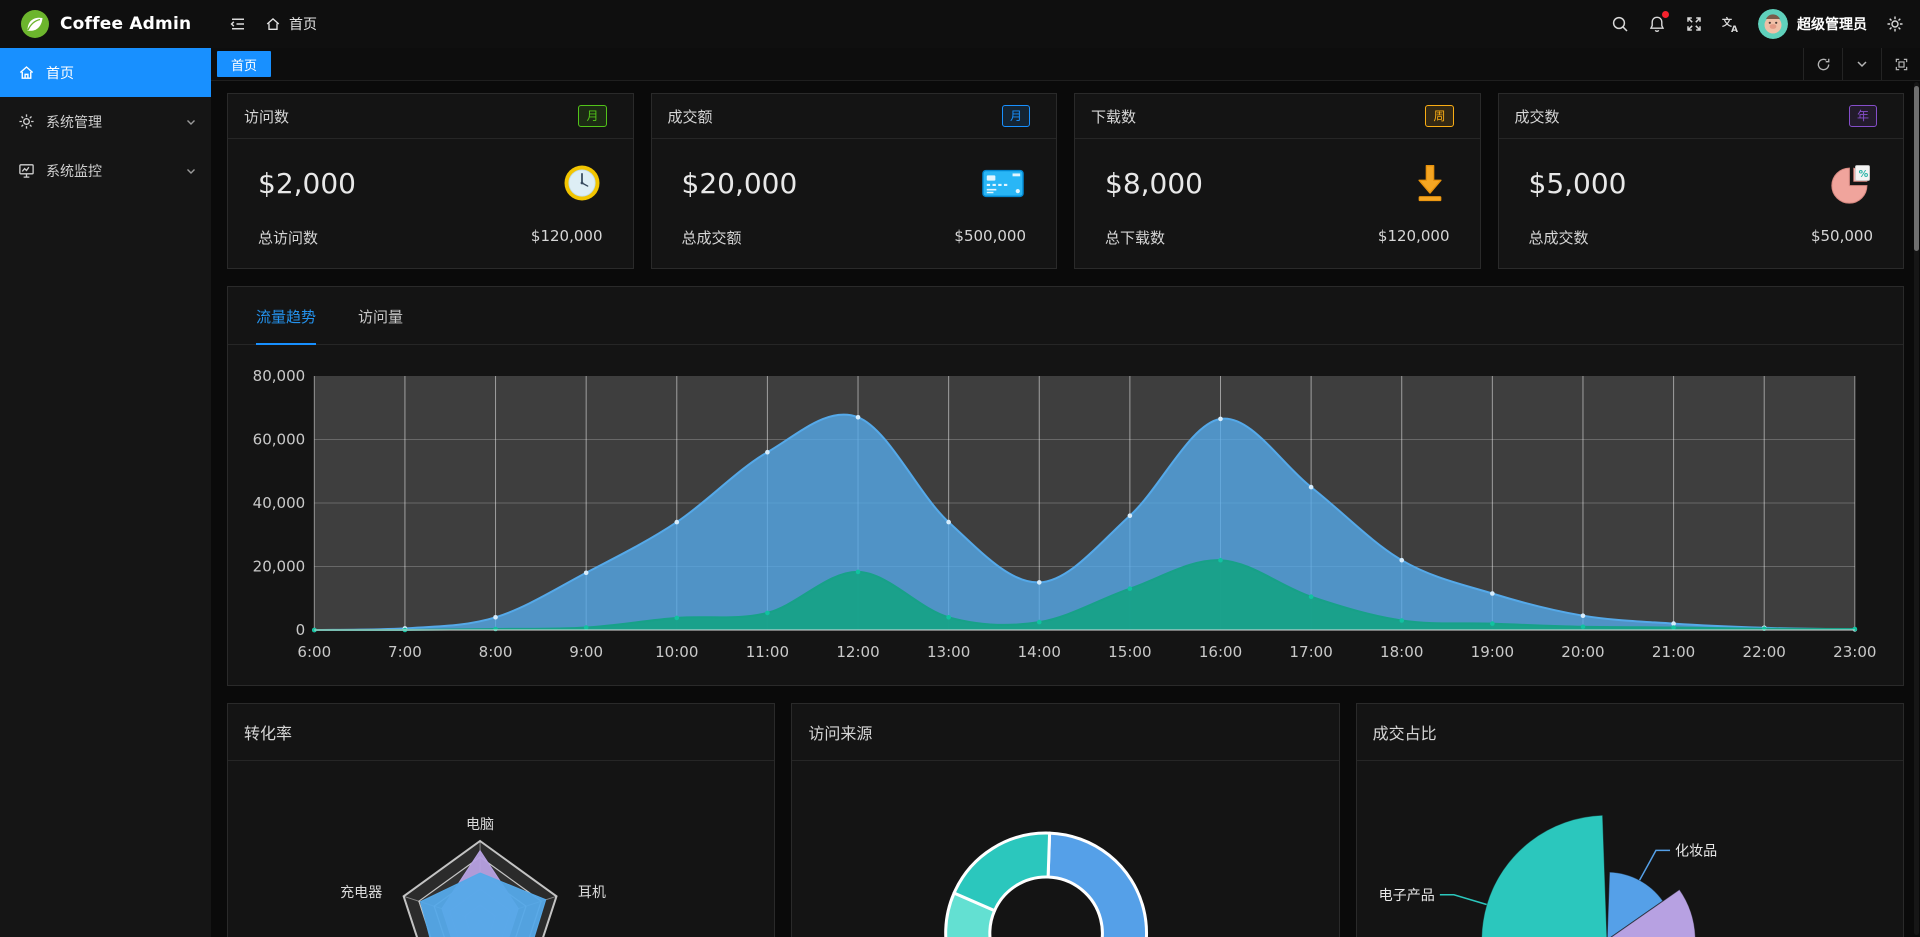  Describe the element at coordinates (676, 652) in the screenshot. I see `svg-text: 10:00` at that location.